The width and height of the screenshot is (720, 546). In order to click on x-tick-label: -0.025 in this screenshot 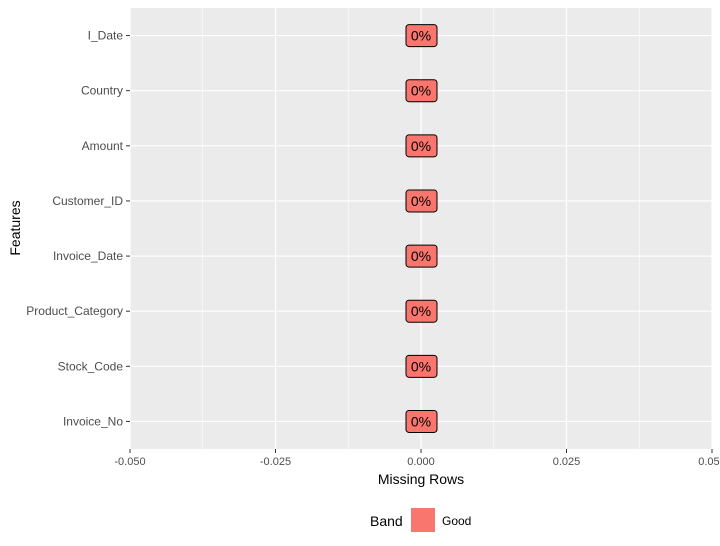, I will do `click(275, 462)`.